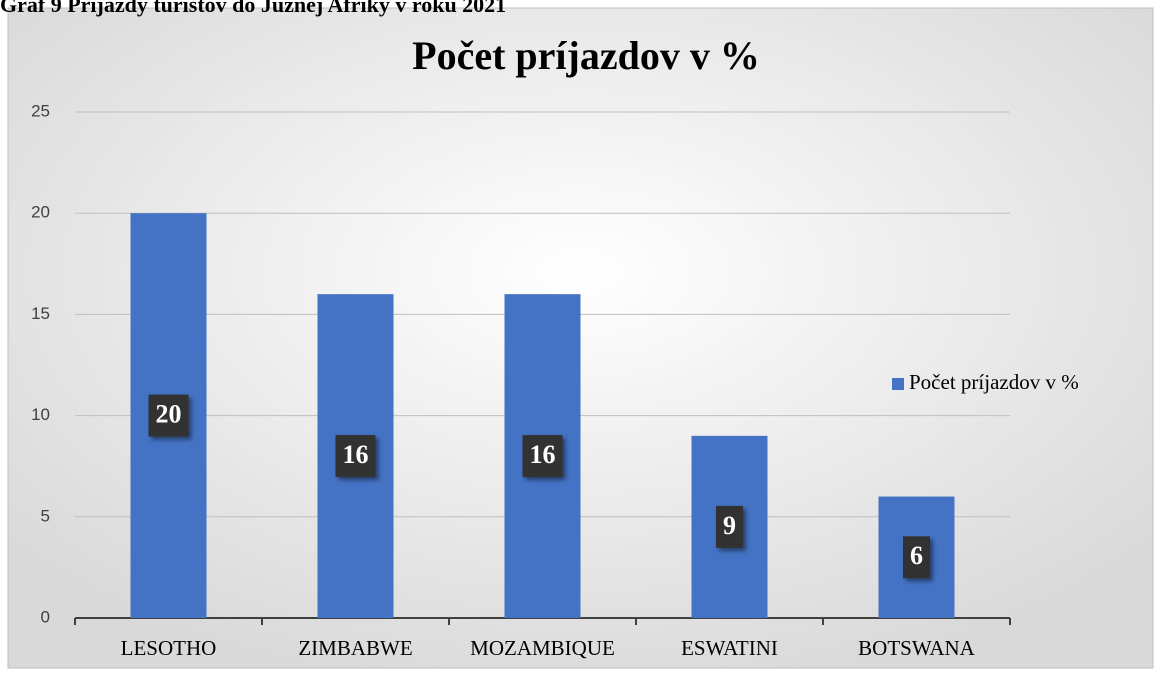 The width and height of the screenshot is (1161, 677). Describe the element at coordinates (45, 515) in the screenshot. I see `y-tick-label: 5` at that location.